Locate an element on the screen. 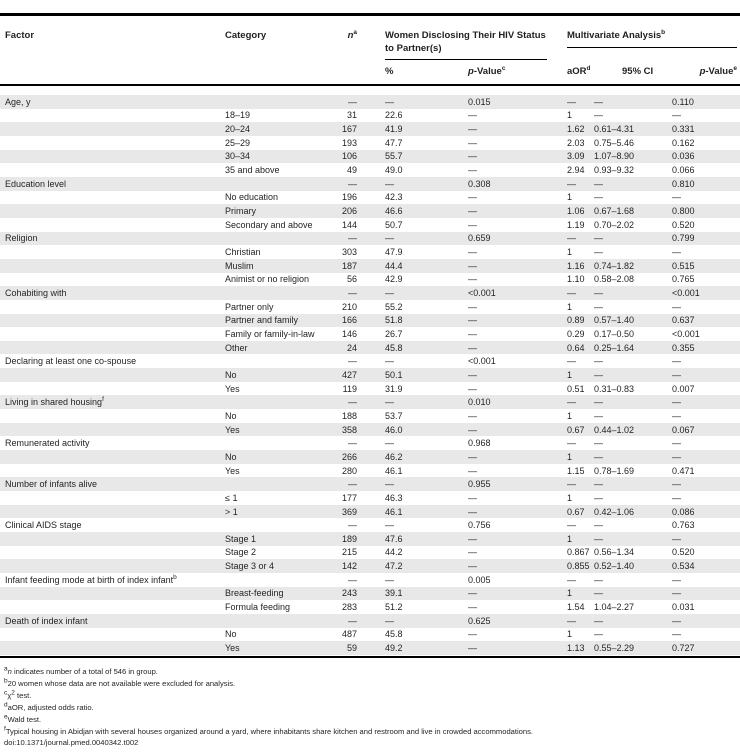 This screenshot has width=740, height=753. cell-pvalue-wald: 0.036 is located at coordinates (683, 156).